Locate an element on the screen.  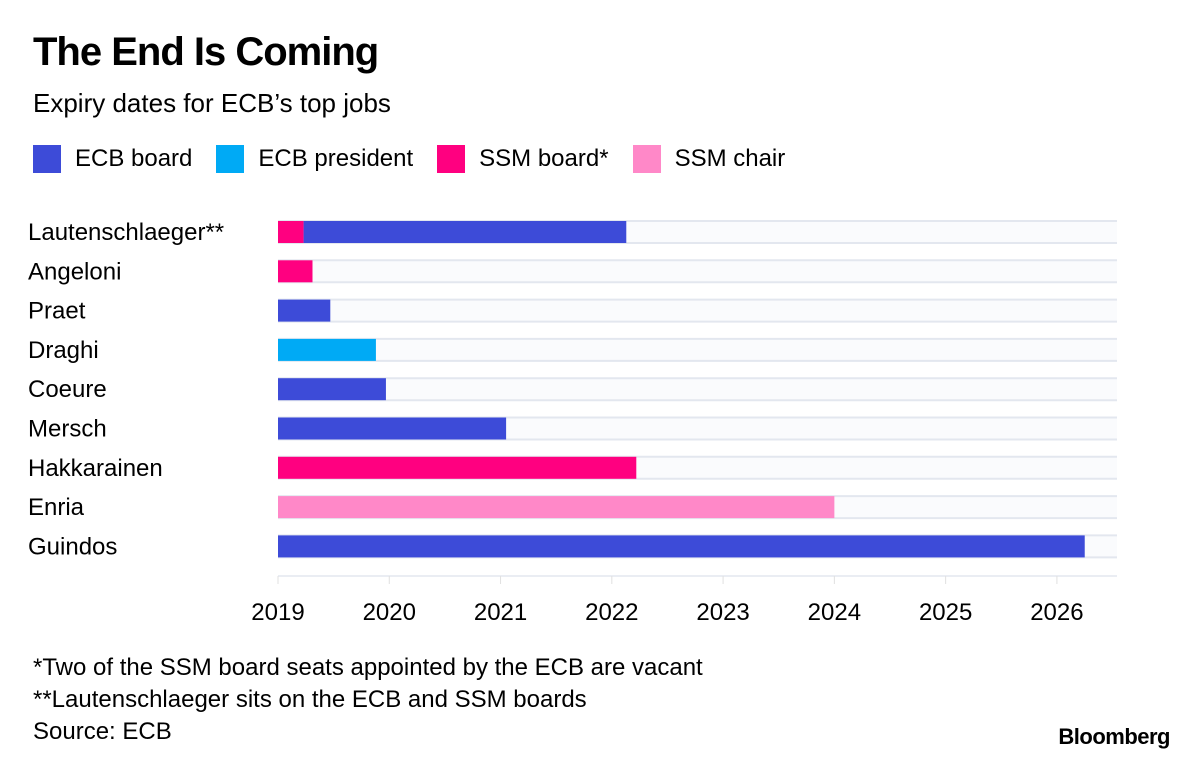
legend-label: SSM chair is located at coordinates (730, 158).